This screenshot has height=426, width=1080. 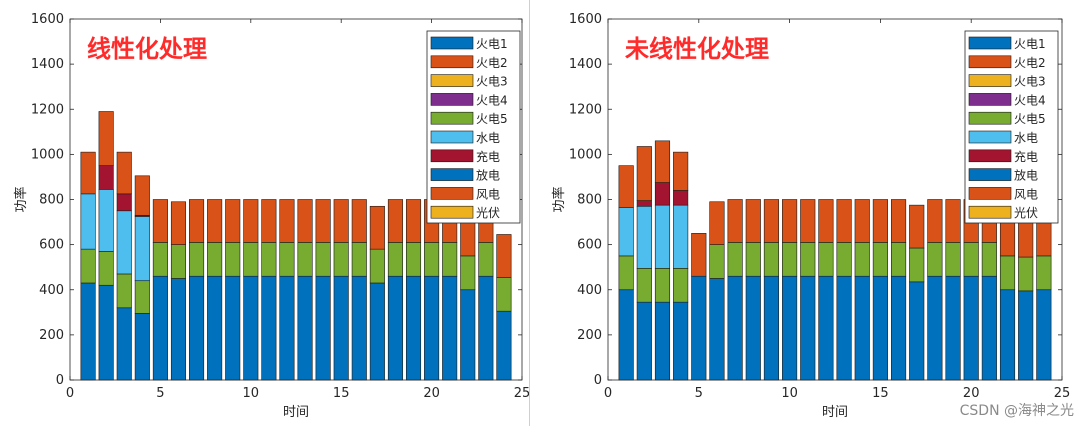 What do you see at coordinates (1026, 213) in the screenshot?
I see `legend-label: 光伏` at bounding box center [1026, 213].